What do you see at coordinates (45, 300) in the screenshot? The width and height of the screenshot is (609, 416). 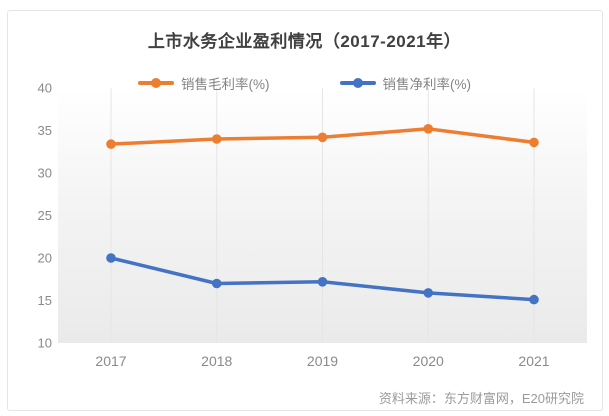 I see `y-axis-tick-15: 15` at bounding box center [45, 300].